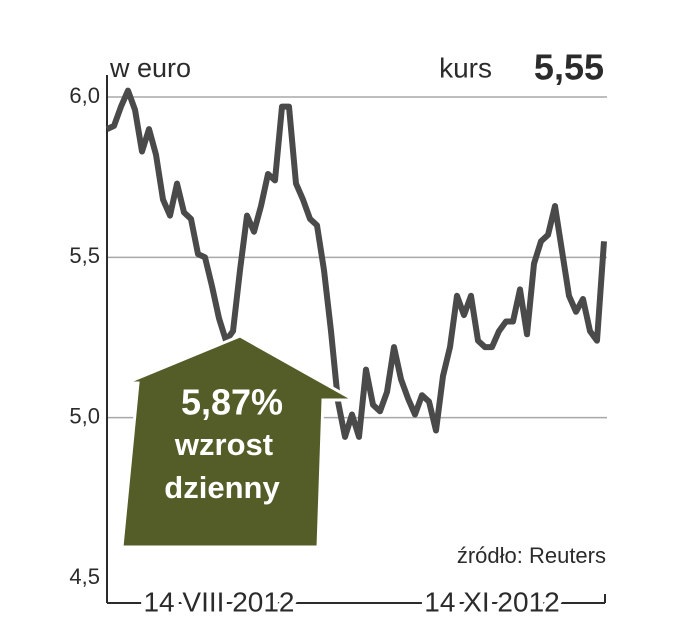 This screenshot has width=678, height=640. Describe the element at coordinates (232, 402) in the screenshot. I see `change: 5,87%` at that location.